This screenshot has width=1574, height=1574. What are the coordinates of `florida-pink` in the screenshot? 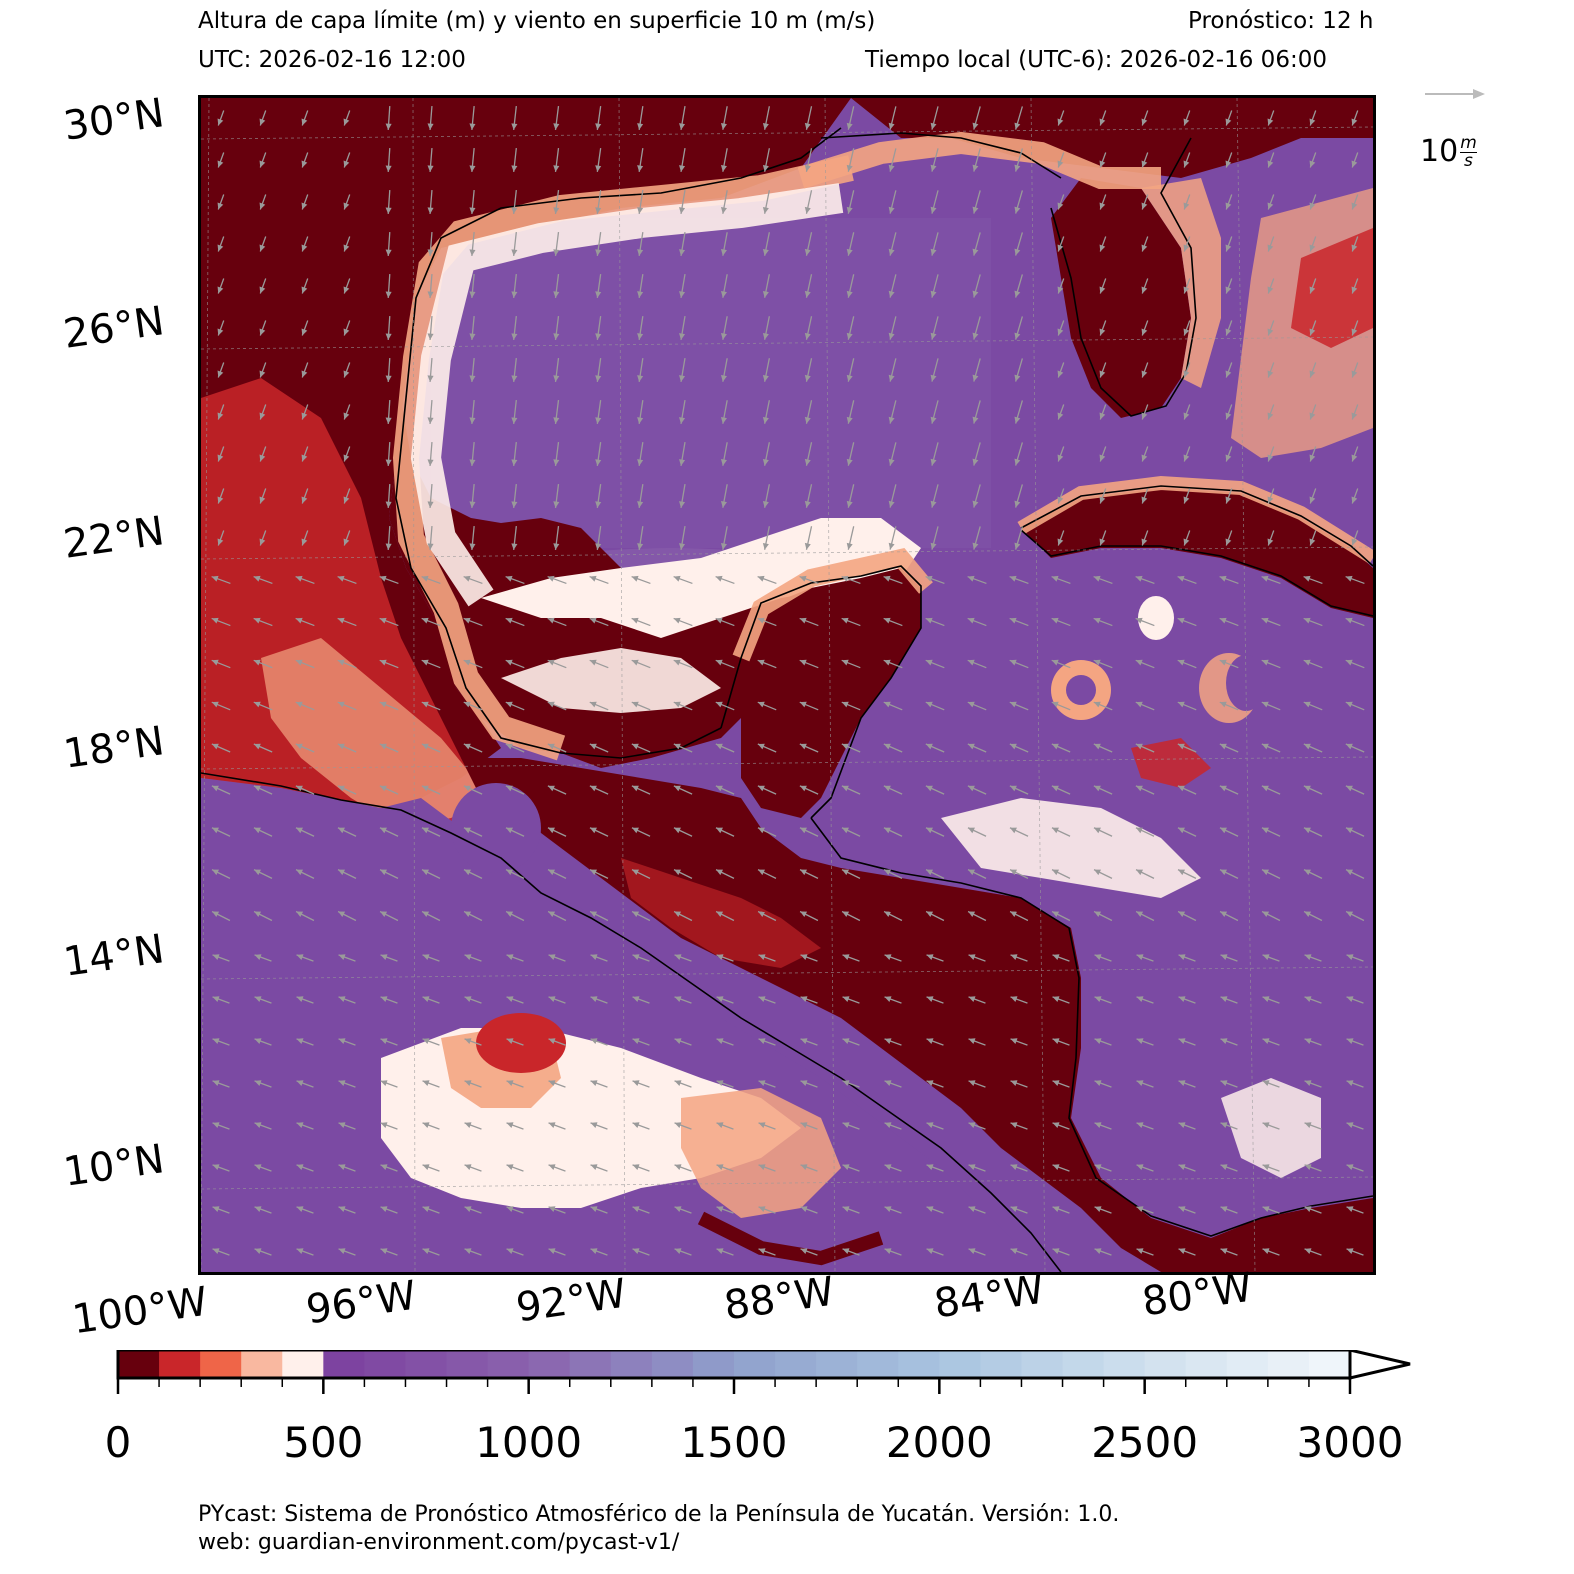 It's located at (1181, 283).